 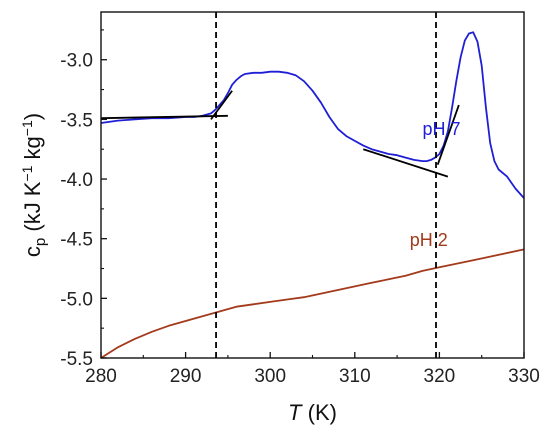 What do you see at coordinates (101, 376) in the screenshot?
I see `x-tick-label-280: 280` at bounding box center [101, 376].